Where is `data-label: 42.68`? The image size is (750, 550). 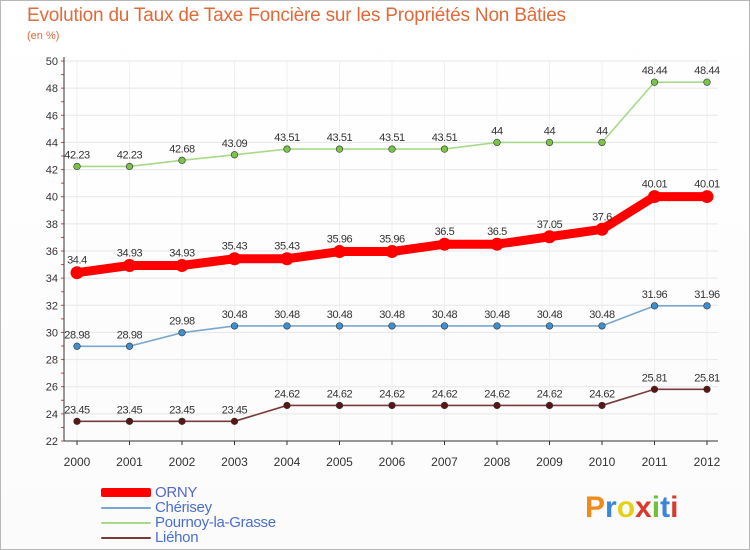
data-label: 42.68 is located at coordinates (182, 149).